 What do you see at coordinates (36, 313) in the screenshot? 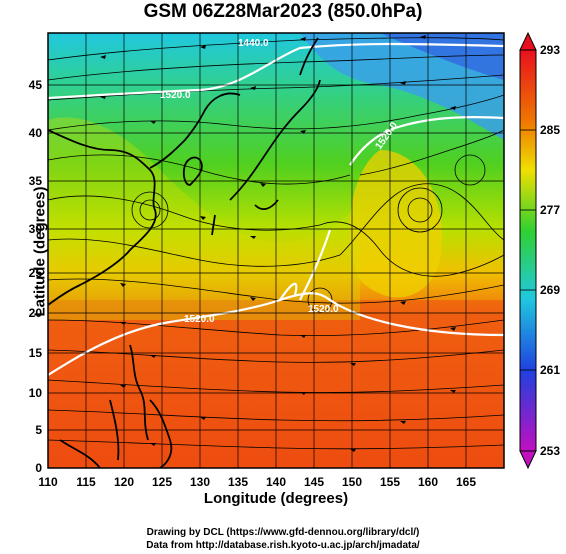
I see `lat-tick: 20` at bounding box center [36, 313].